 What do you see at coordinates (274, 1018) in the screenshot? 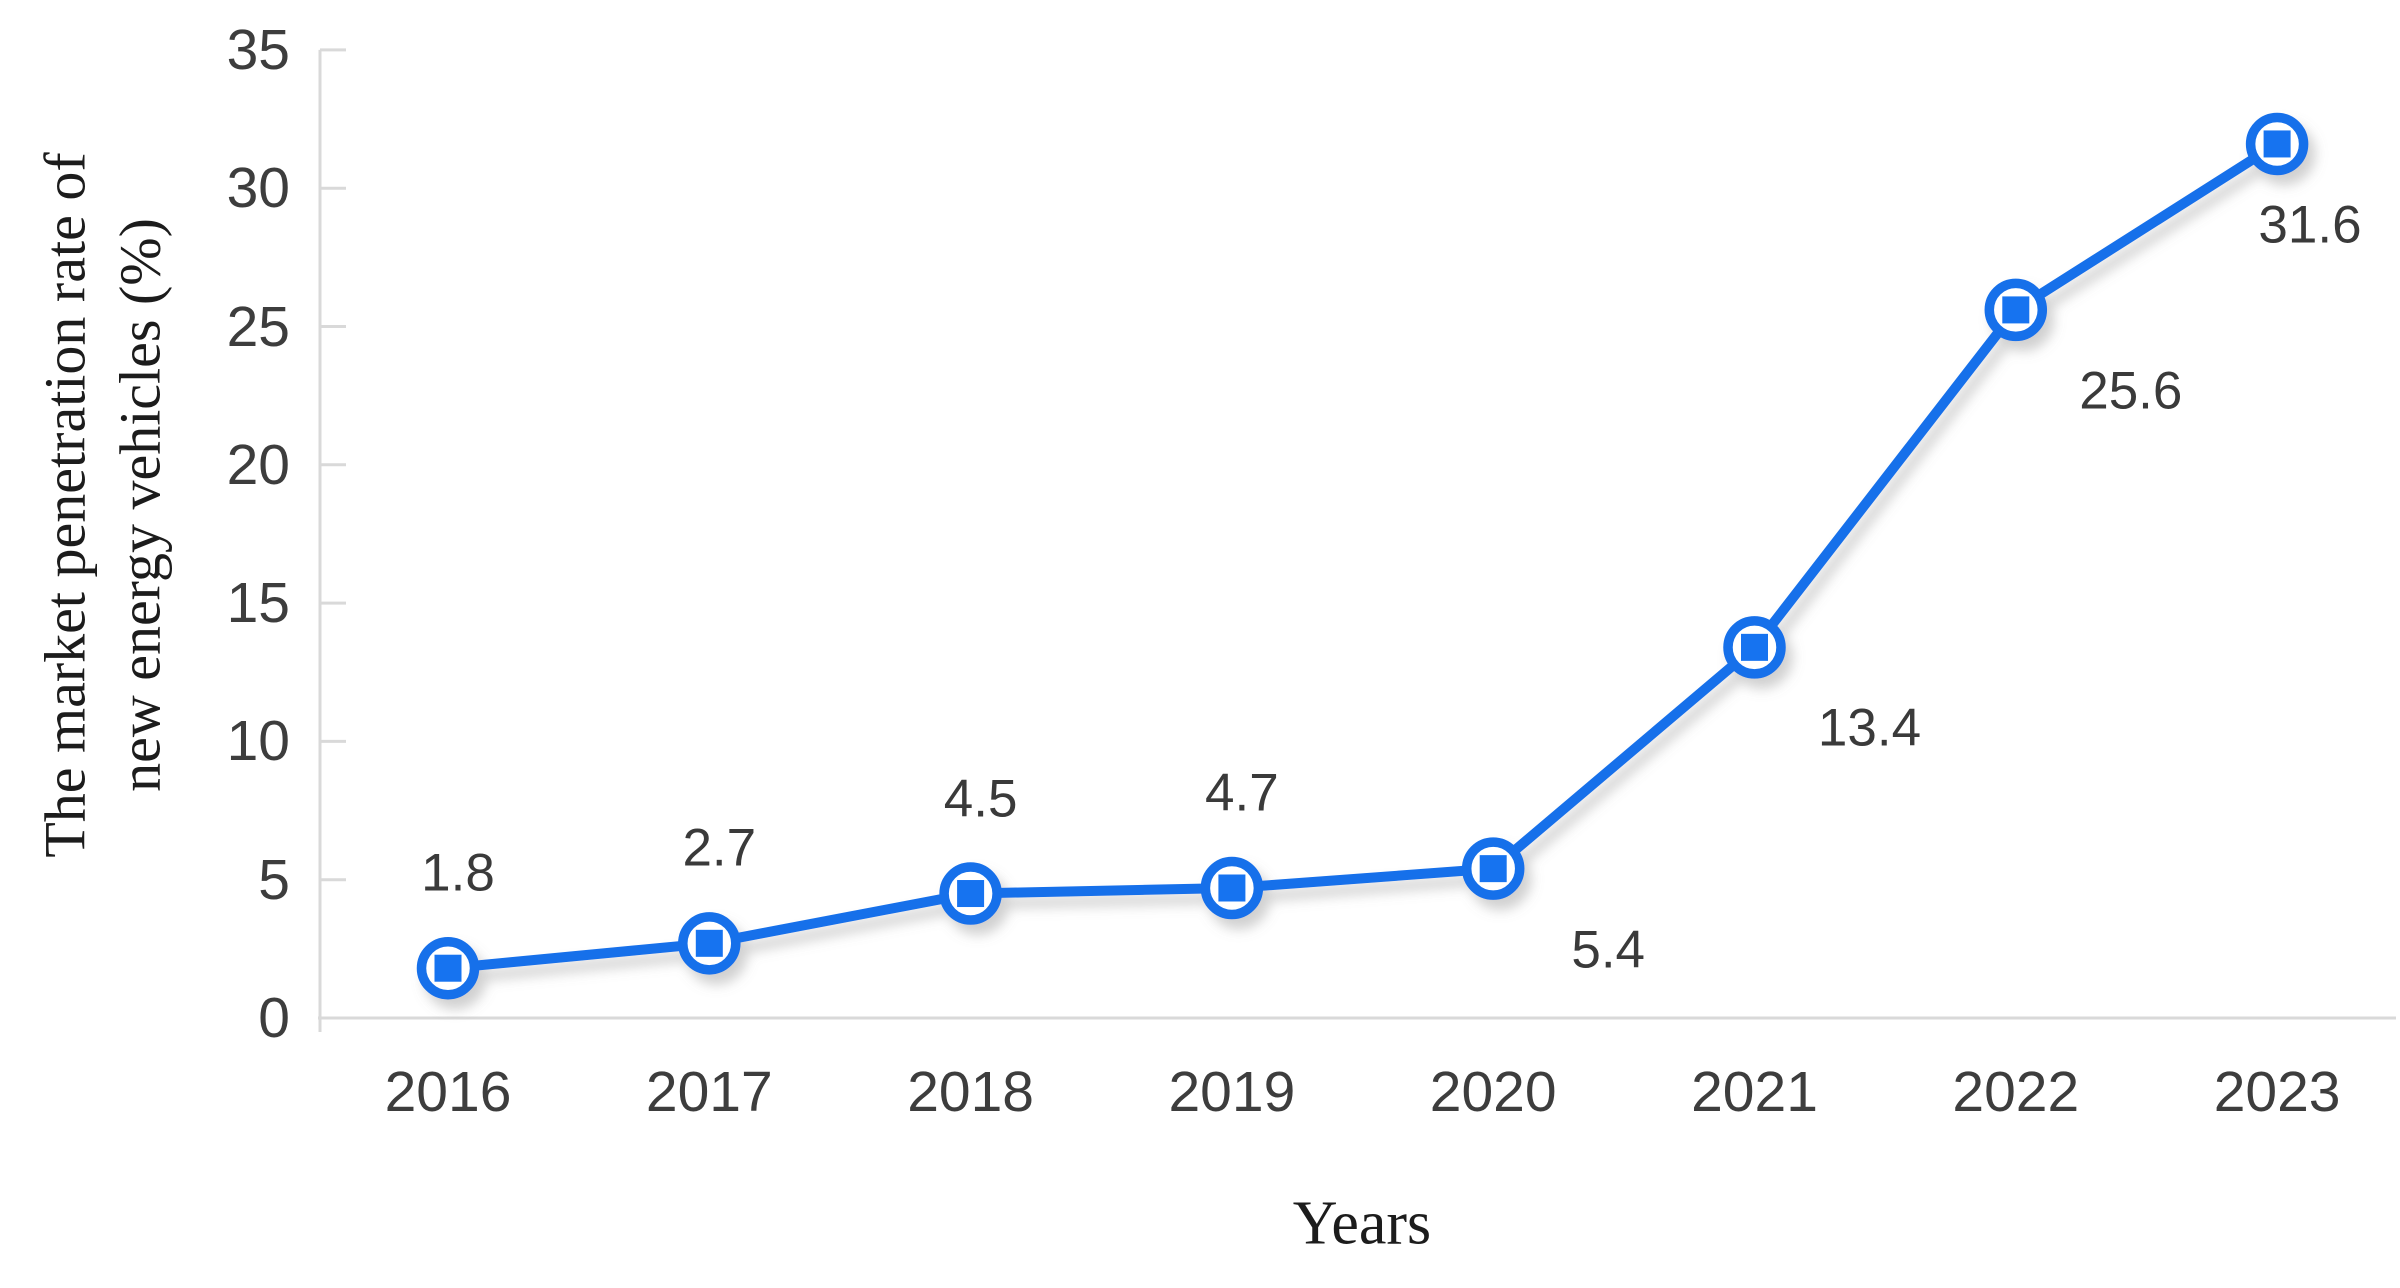
I see `y-tick-label: 0` at bounding box center [274, 1018].